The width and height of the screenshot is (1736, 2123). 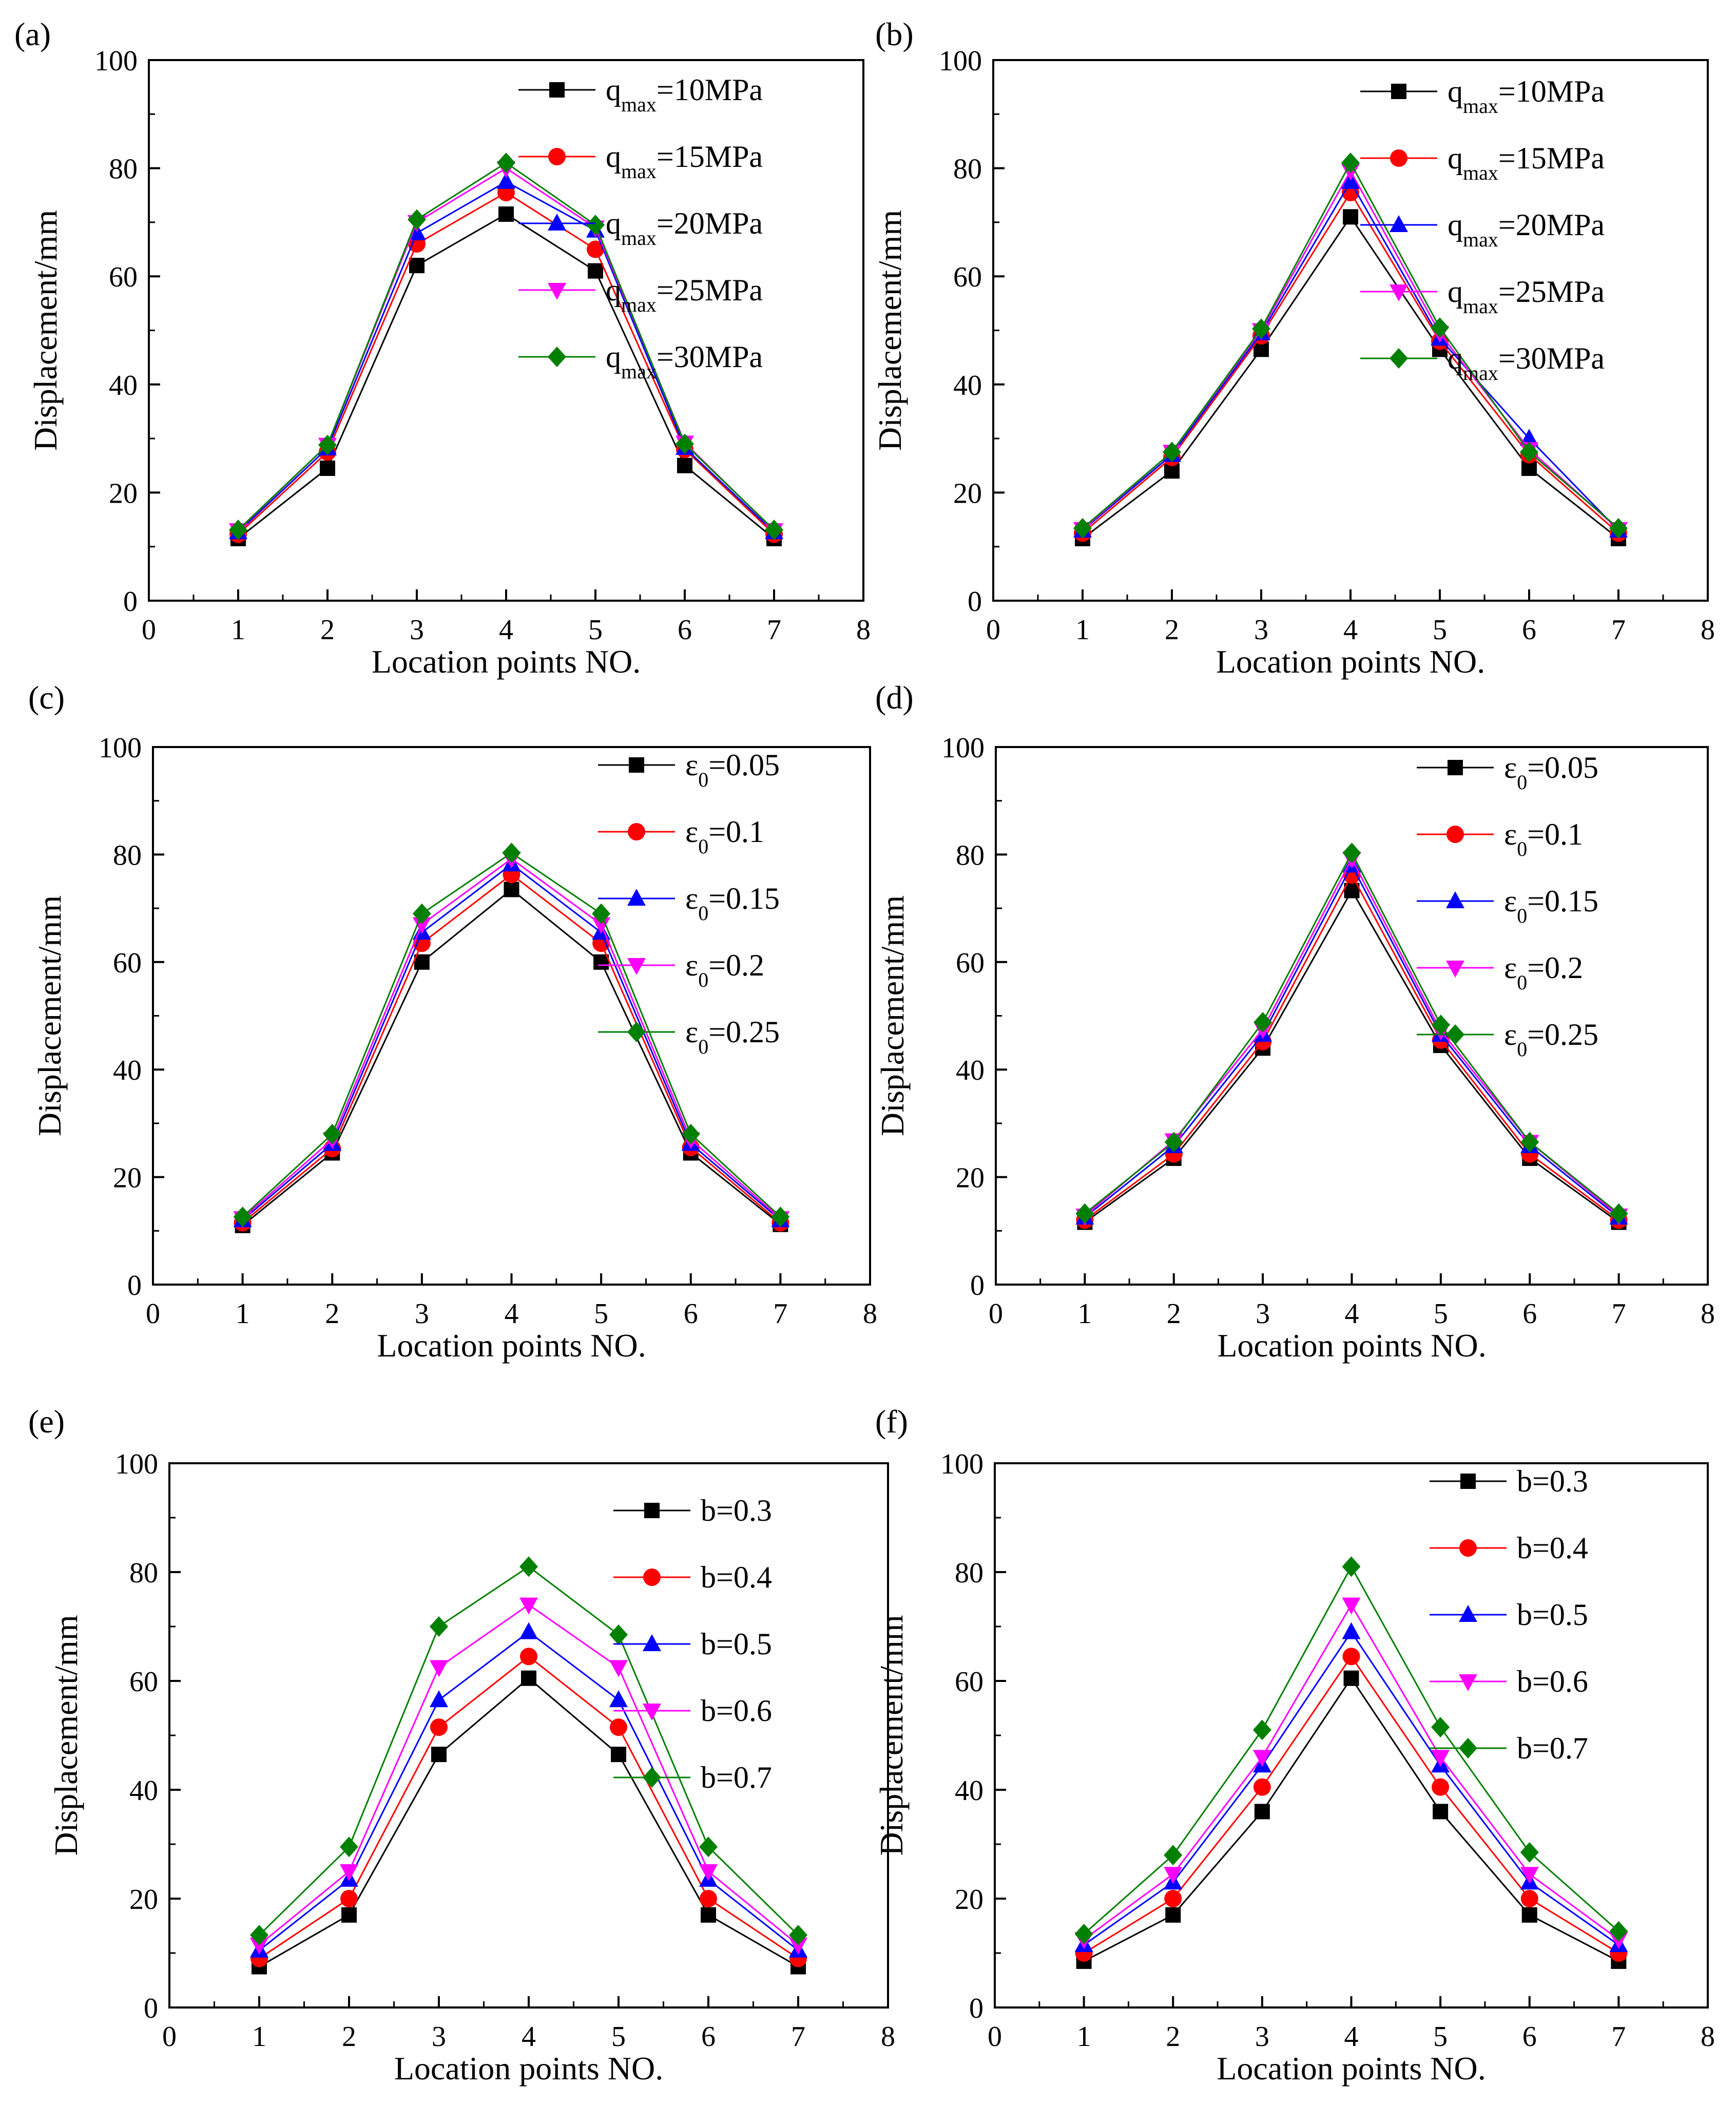 I want to click on x-tick-label: 3, so click(x=417, y=630).